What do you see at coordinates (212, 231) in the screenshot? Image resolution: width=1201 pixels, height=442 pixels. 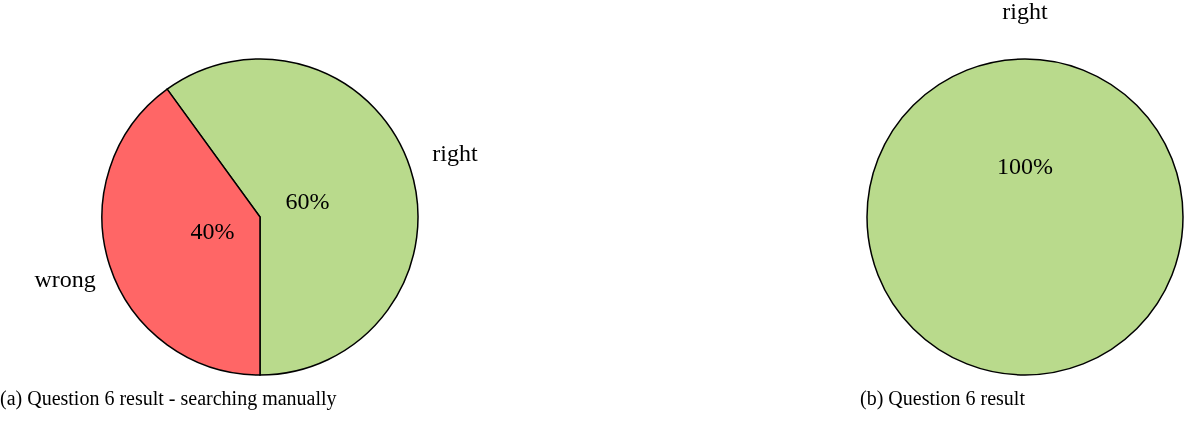 I see `data-label: 40%` at bounding box center [212, 231].